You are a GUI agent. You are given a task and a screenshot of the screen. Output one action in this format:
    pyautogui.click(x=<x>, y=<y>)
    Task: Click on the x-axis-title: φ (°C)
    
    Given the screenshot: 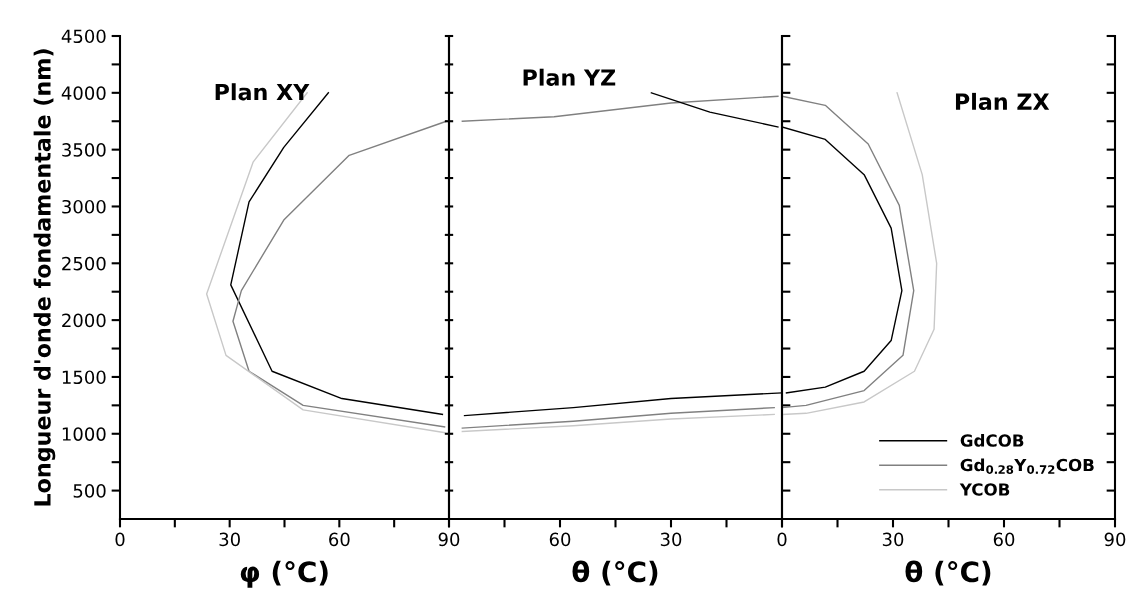 What is the action you would take?
    pyautogui.click(x=284, y=574)
    